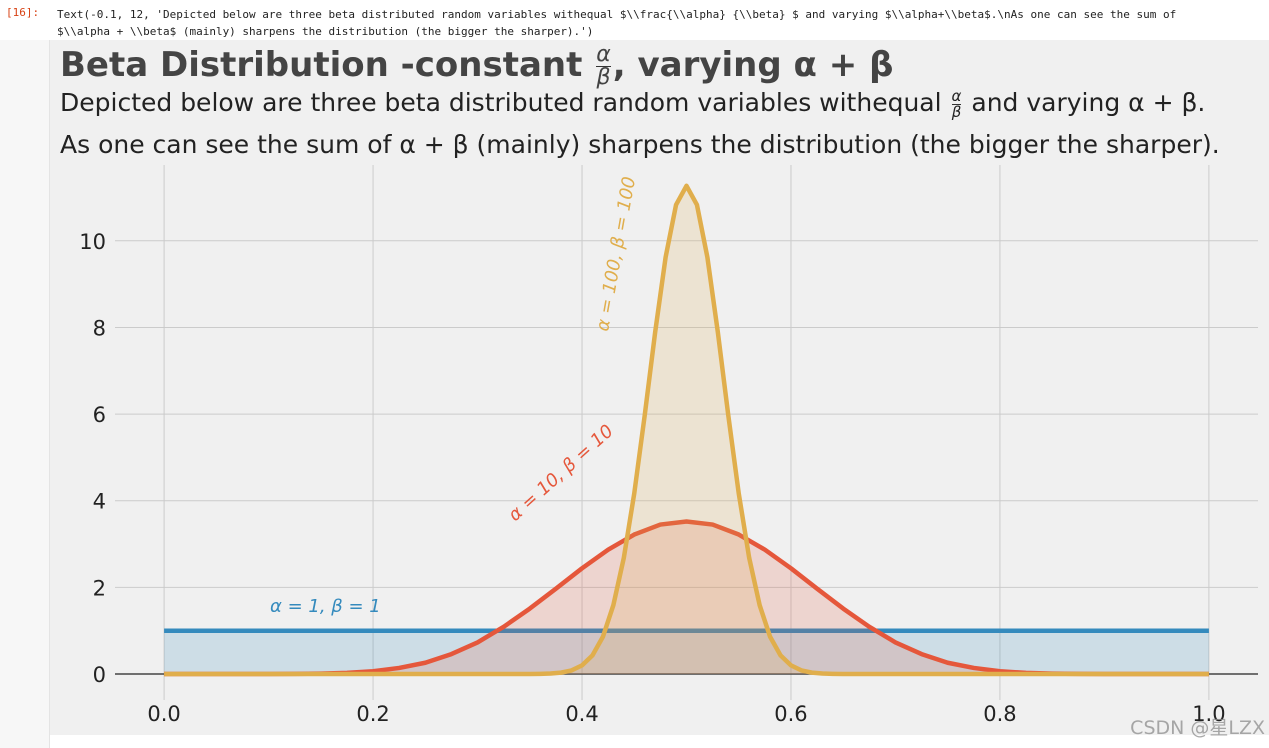 The width and height of the screenshot is (1269, 748). Describe the element at coordinates (99, 588) in the screenshot. I see `y-tick-label: 2` at that location.